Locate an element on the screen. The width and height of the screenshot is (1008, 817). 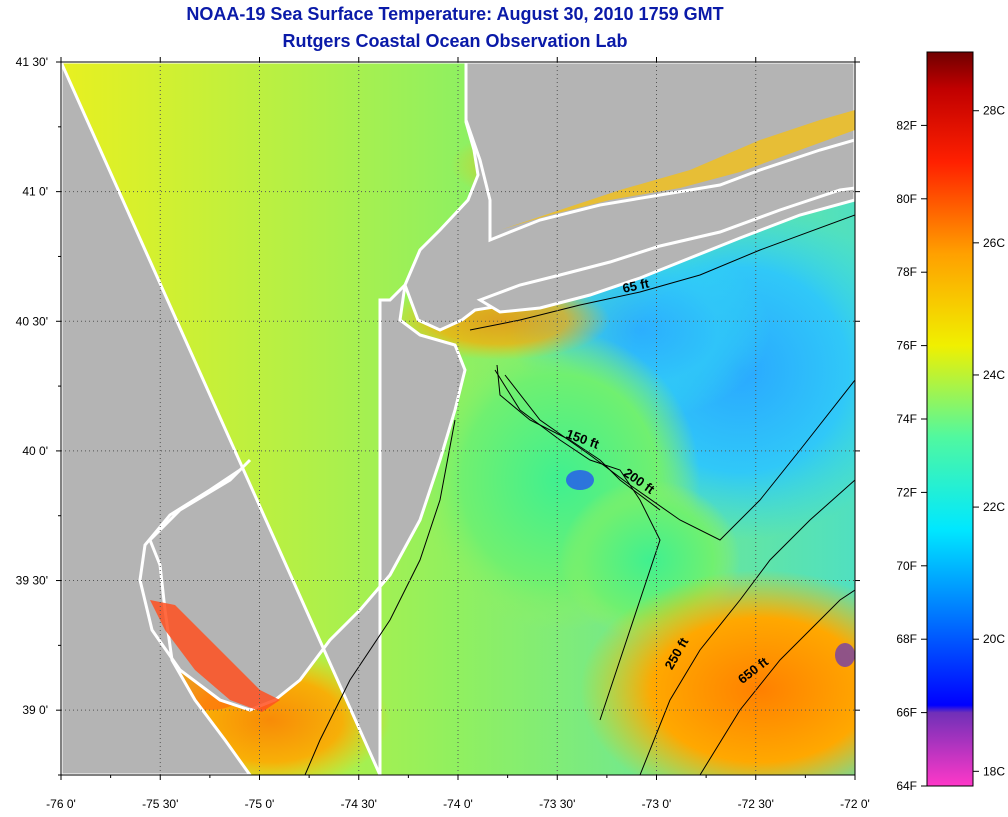
fahrenheit-label: 68F is located at coordinates (906, 639).